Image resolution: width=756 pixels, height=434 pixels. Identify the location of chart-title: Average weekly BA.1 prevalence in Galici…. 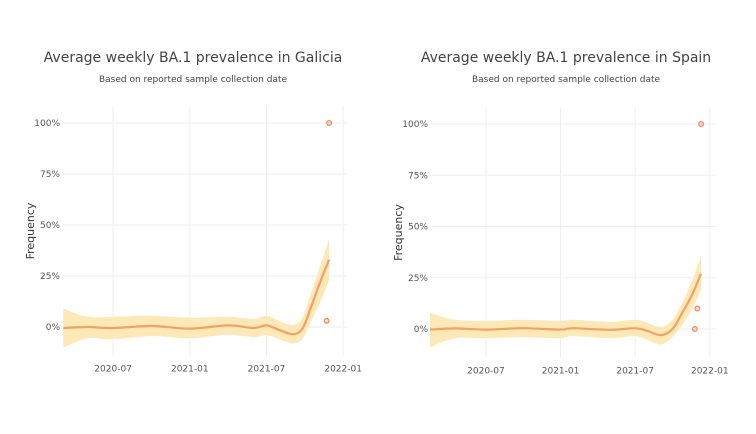
(193, 58).